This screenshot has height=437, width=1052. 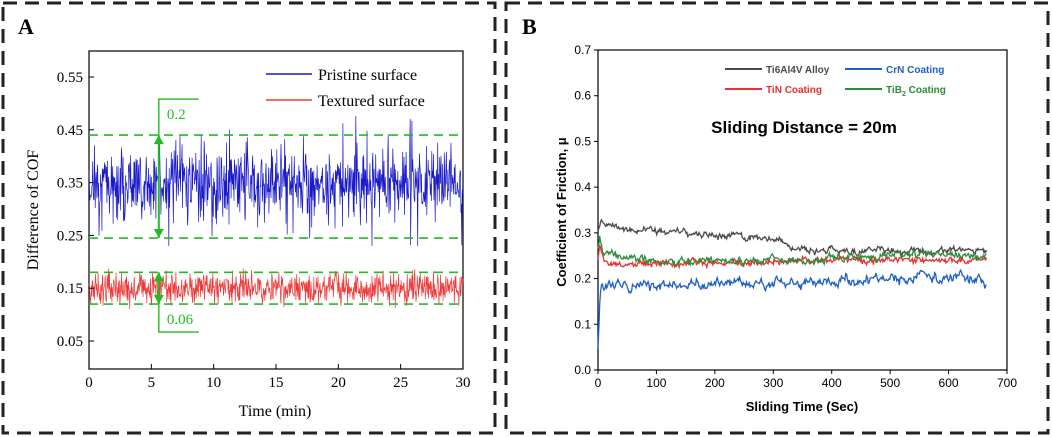 I want to click on x-tick-label: 10, so click(x=213, y=383).